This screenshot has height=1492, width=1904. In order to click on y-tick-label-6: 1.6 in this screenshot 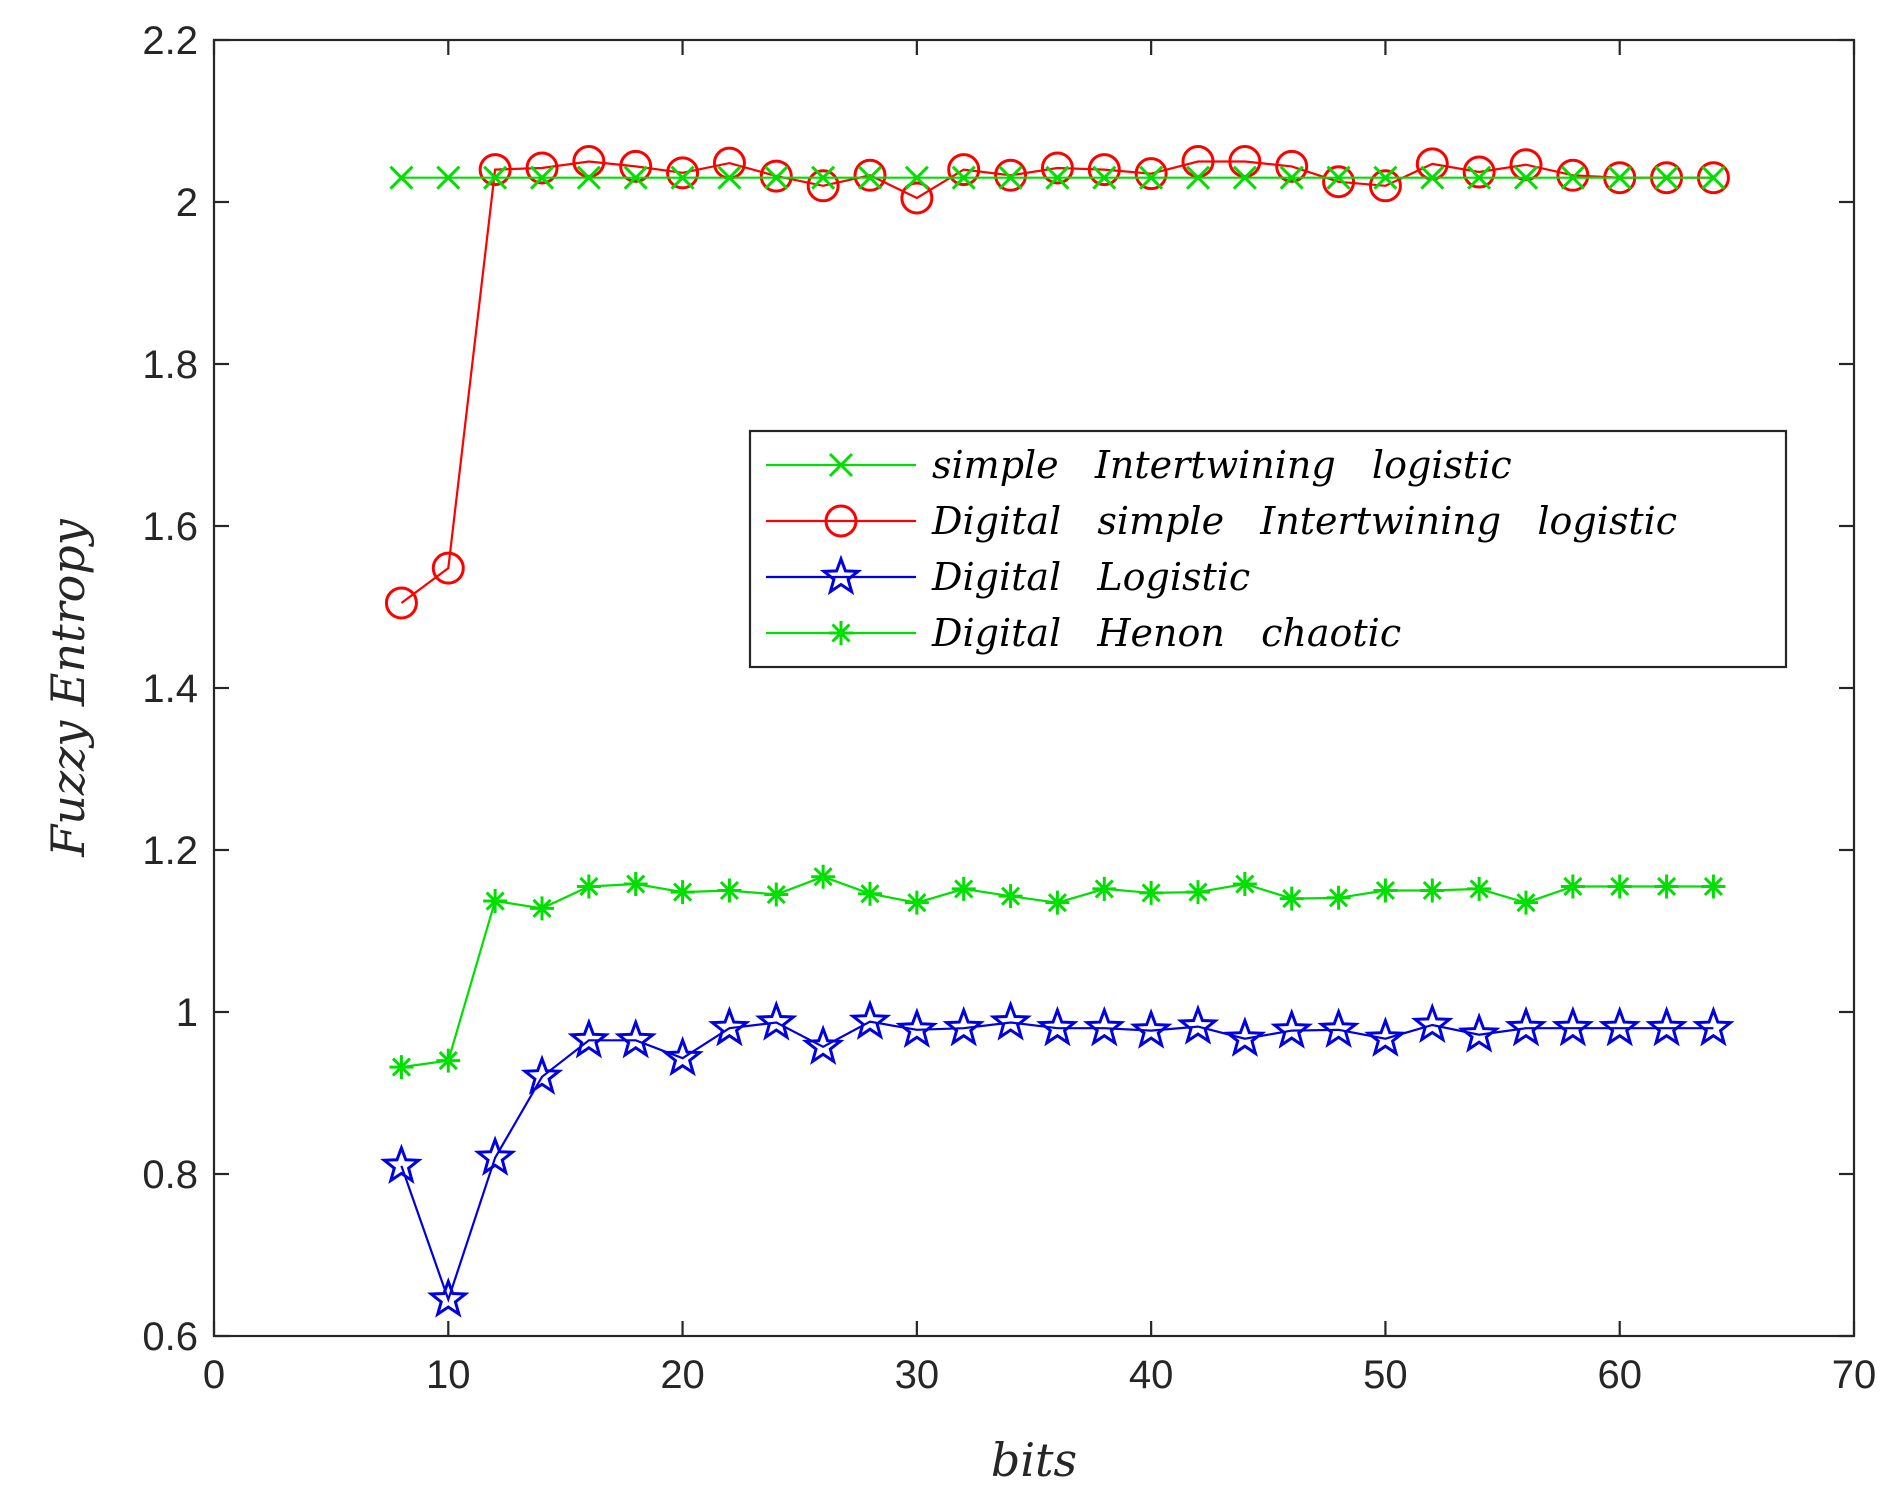, I will do `click(170, 527)`.